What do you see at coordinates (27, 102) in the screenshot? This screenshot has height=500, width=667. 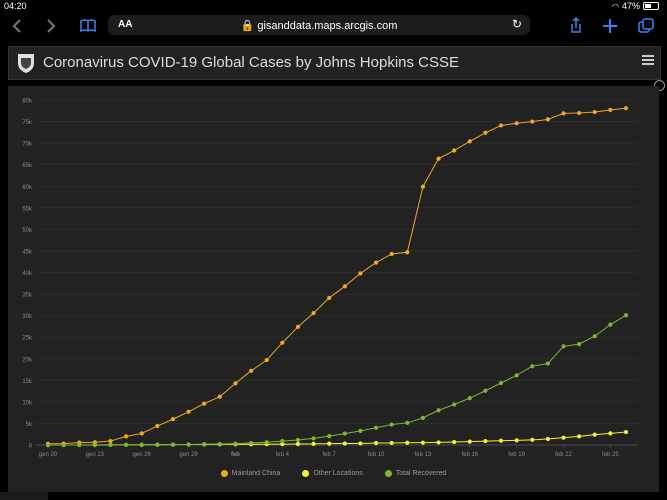 I see `y-tick-label: 80k` at bounding box center [27, 102].